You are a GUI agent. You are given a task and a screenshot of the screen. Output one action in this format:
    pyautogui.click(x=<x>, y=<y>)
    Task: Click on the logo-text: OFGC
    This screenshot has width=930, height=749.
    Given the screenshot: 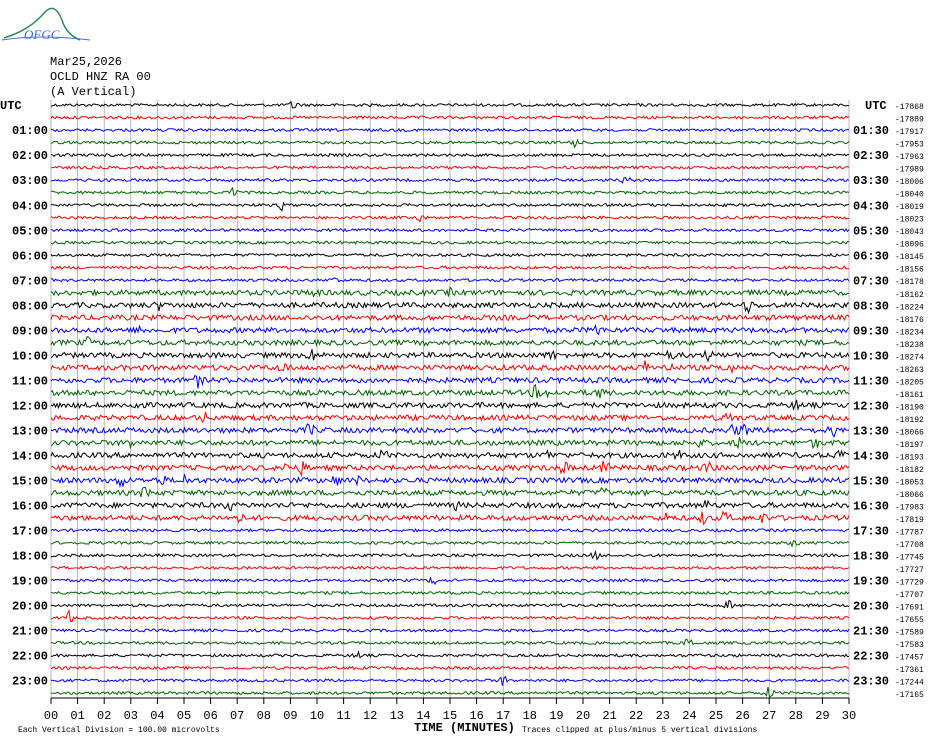 What is the action you would take?
    pyautogui.click(x=42, y=34)
    